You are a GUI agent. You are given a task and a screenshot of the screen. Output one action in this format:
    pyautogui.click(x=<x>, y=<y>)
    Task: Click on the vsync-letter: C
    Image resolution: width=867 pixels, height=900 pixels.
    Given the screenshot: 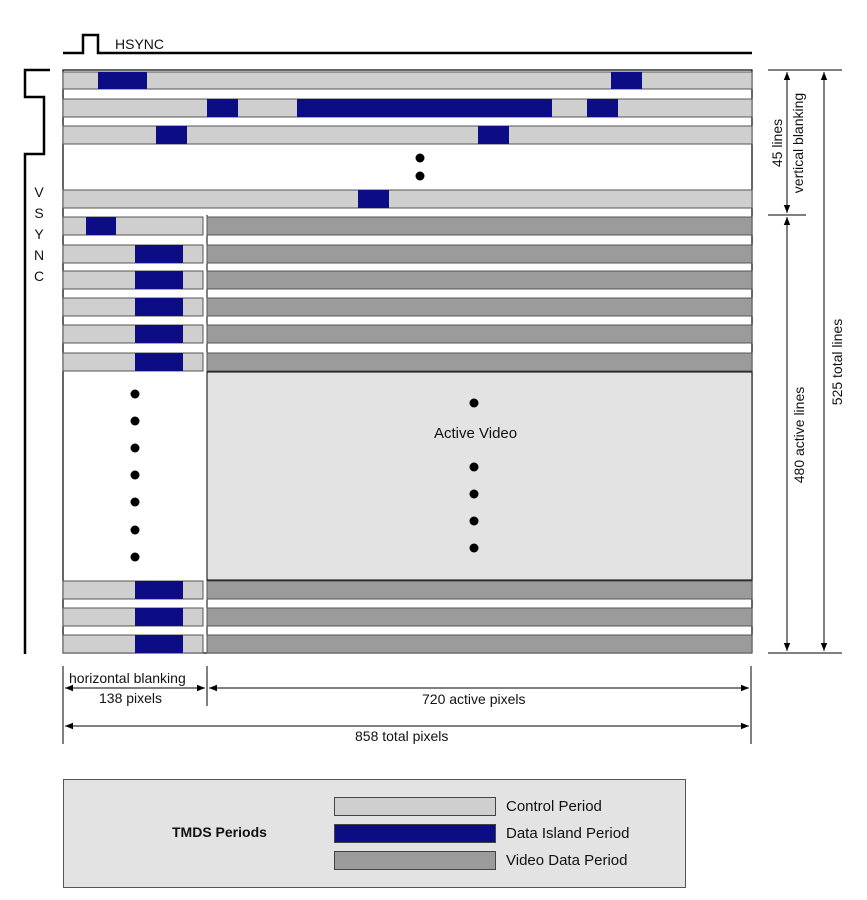 What is the action you would take?
    pyautogui.click(x=39, y=276)
    